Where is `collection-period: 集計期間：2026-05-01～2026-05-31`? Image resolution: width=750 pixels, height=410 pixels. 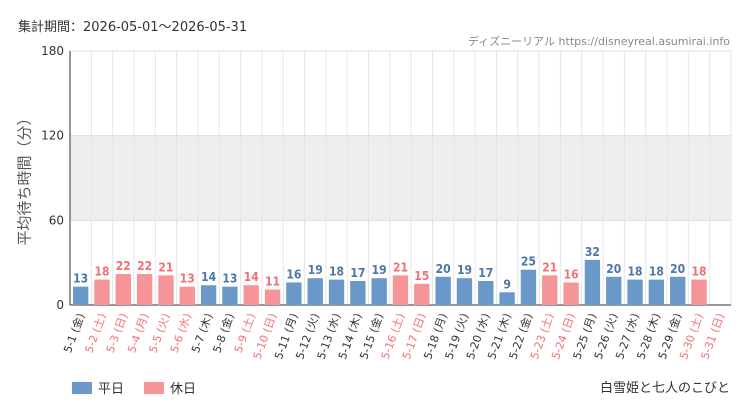
collection-period: 集計期間：2026-05-01～2026-05-31 is located at coordinates (133, 27).